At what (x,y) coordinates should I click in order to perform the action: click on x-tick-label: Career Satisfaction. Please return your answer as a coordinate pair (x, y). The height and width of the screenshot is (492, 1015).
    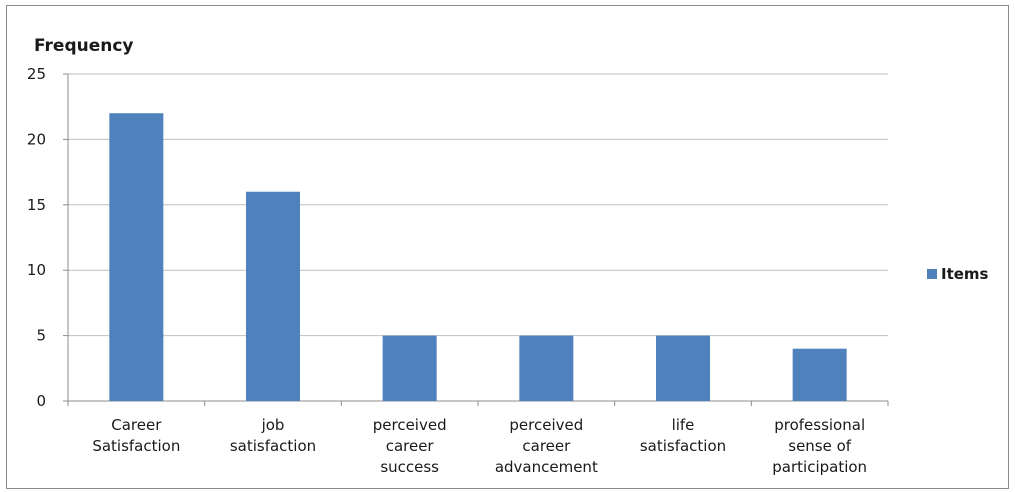
    Looking at the image, I should click on (136, 435).